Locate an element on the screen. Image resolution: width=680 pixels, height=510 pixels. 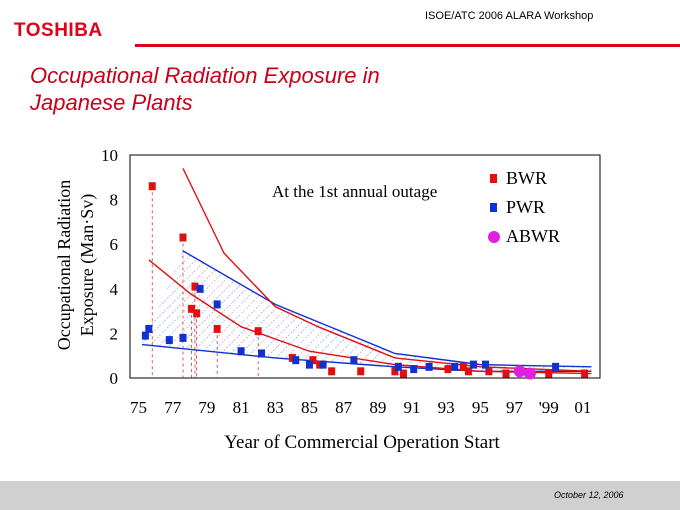
y-tick-label: 4 is located at coordinates (114, 289).